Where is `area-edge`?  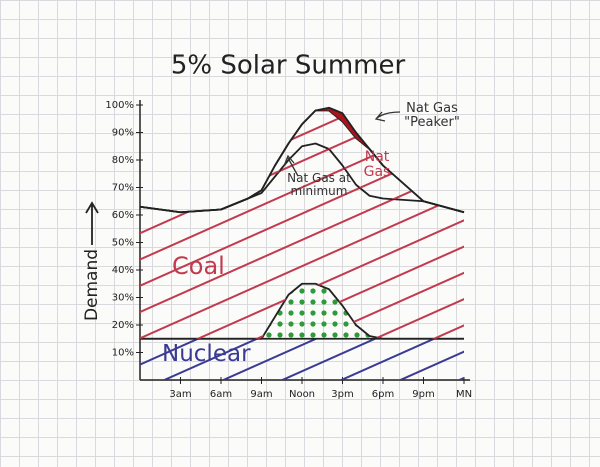 area-edge is located at coordinates (302, 160).